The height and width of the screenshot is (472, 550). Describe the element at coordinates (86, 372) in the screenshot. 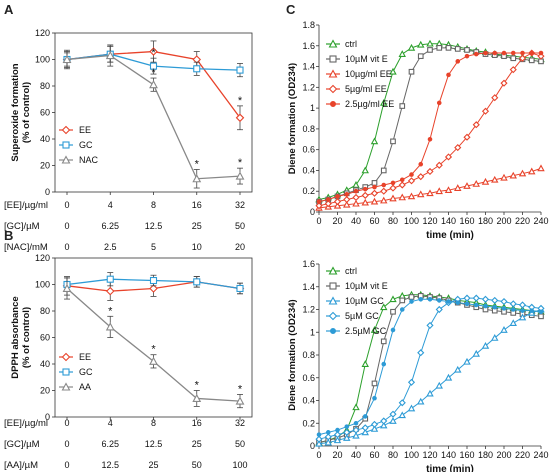

I see `legend-label: GC` at that location.